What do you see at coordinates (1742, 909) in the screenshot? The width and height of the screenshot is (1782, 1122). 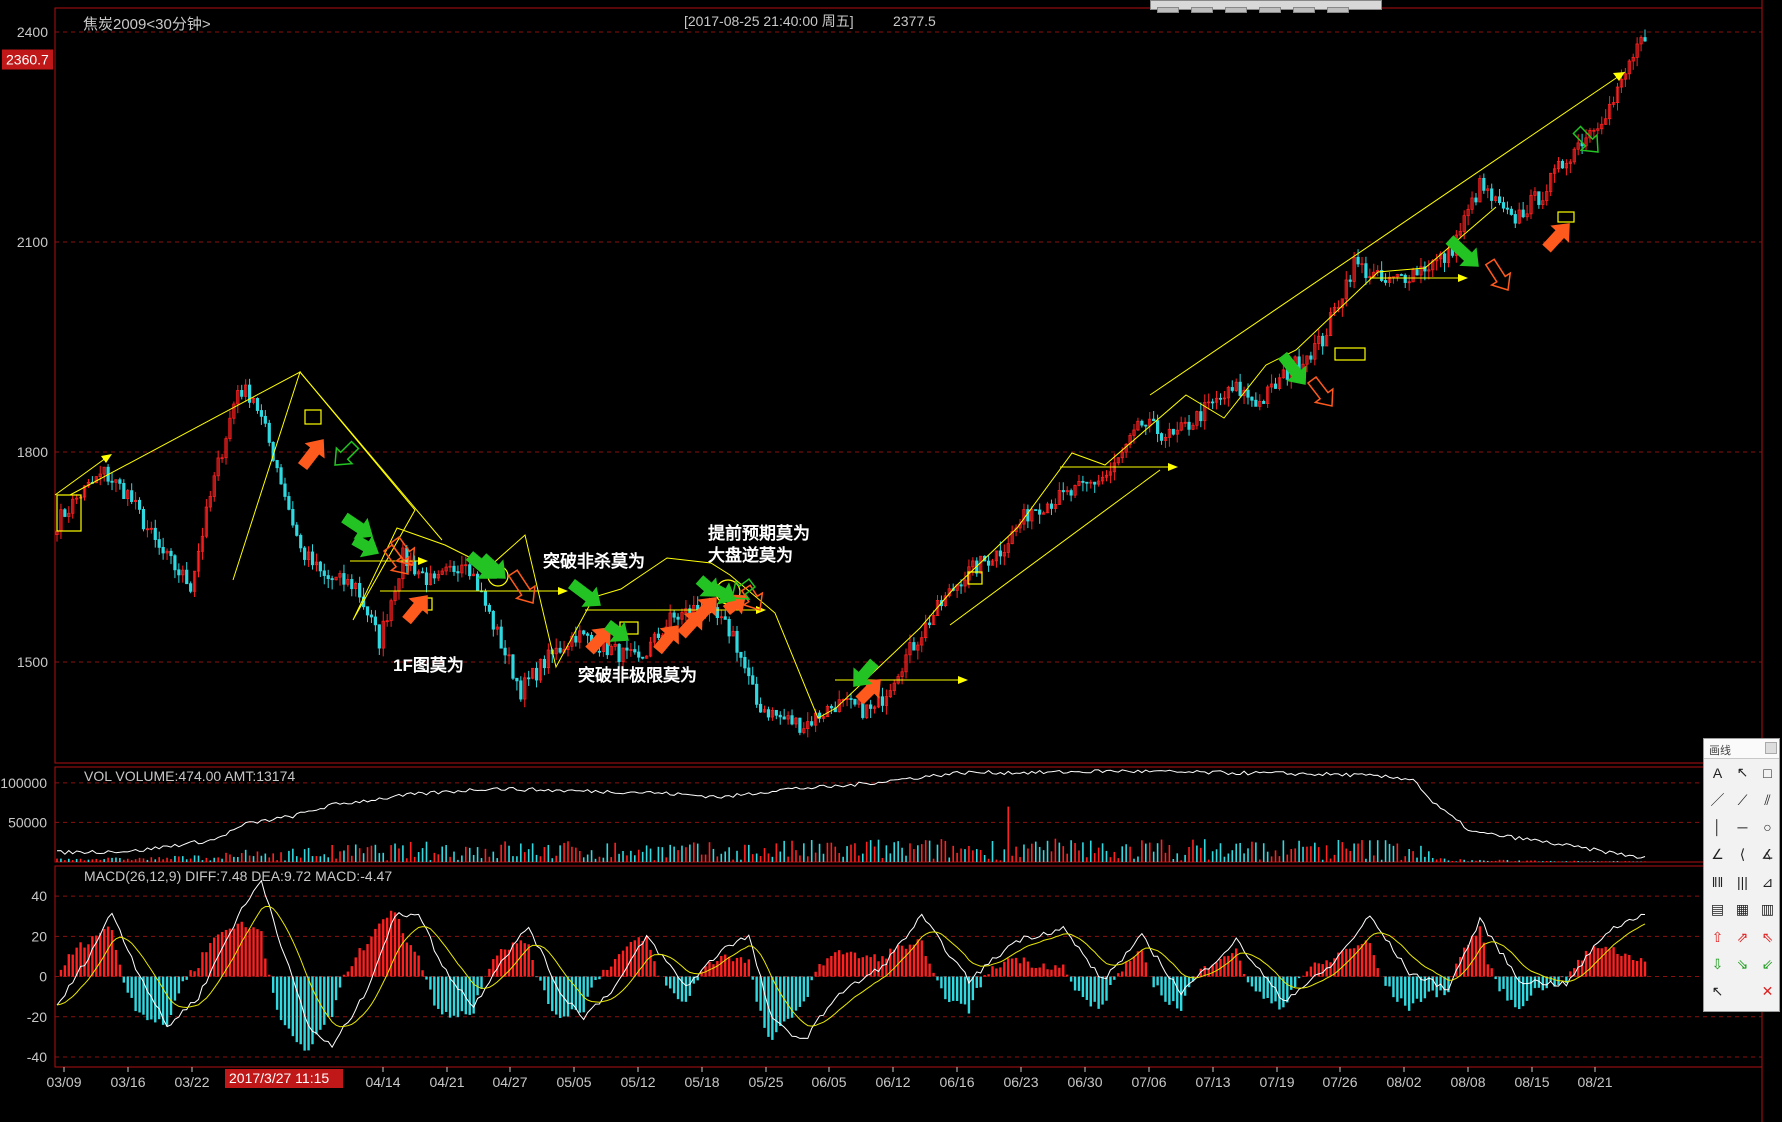 I see `drawing-tool-16: ▦` at bounding box center [1742, 909].